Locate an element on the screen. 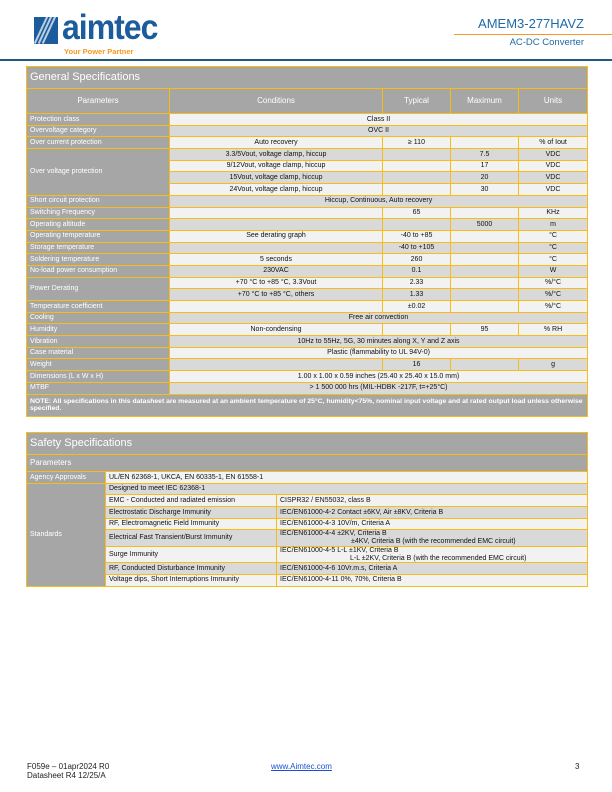  parameter-cell: Short circuit protection is located at coordinates (98, 201).